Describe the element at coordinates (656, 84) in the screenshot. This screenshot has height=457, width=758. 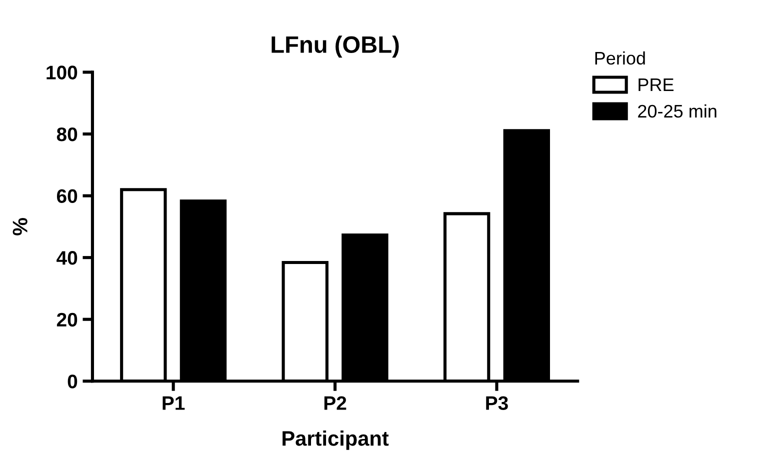
I see `legend-label: PRE` at that location.